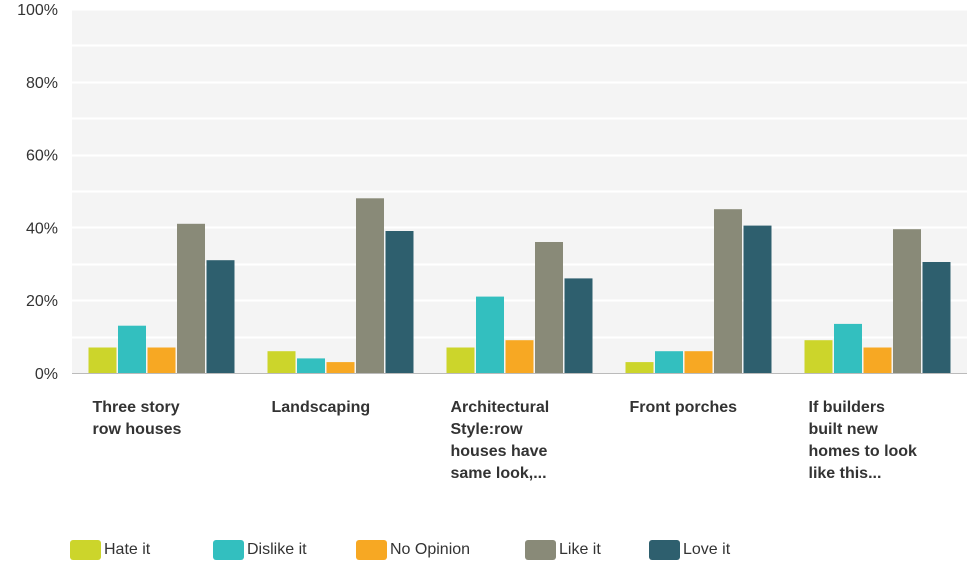 This screenshot has height=565, width=969. I want to click on legend-item-hate: Hate it, so click(141, 550).